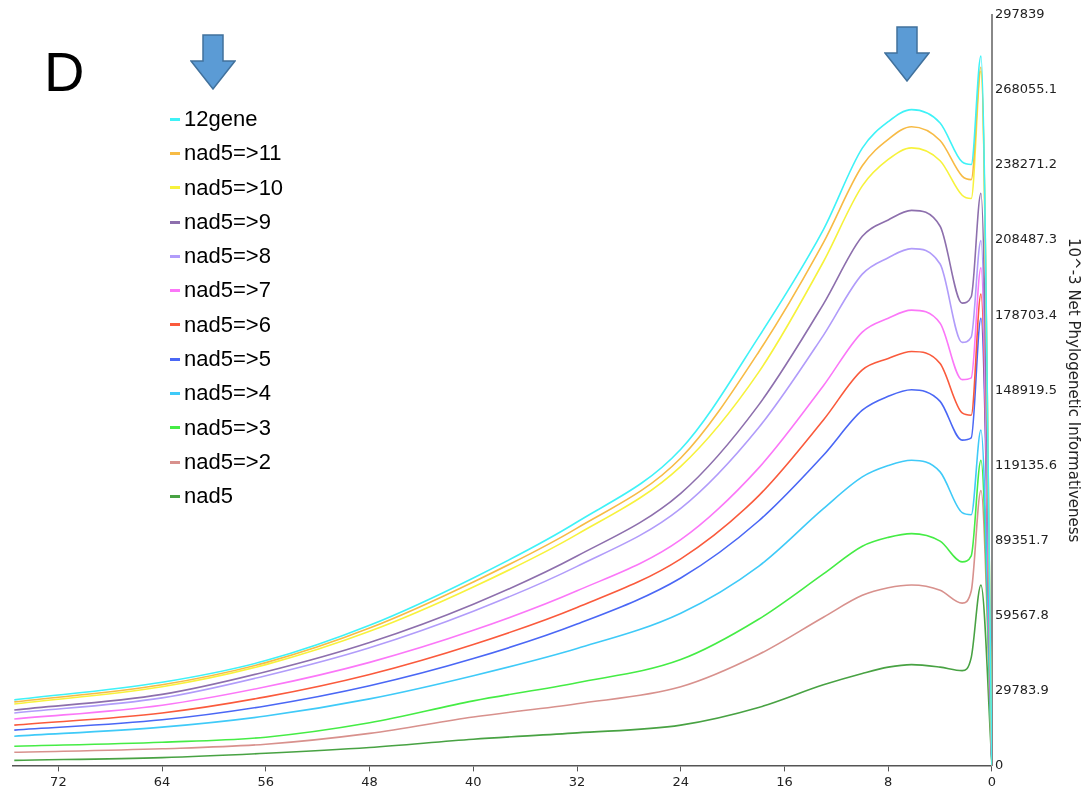  What do you see at coordinates (266, 781) in the screenshot?
I see `x-tick-label: 56` at bounding box center [266, 781].